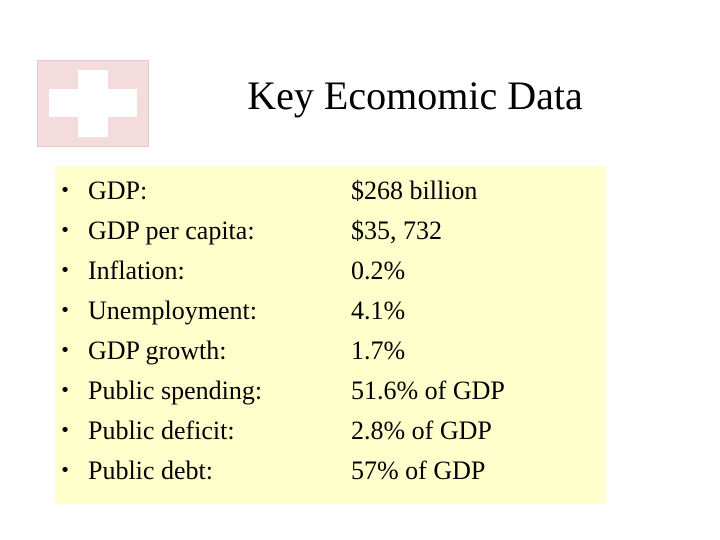 The image size is (720, 540). Describe the element at coordinates (396, 230) in the screenshot. I see `row-value: $35, 732` at that location.